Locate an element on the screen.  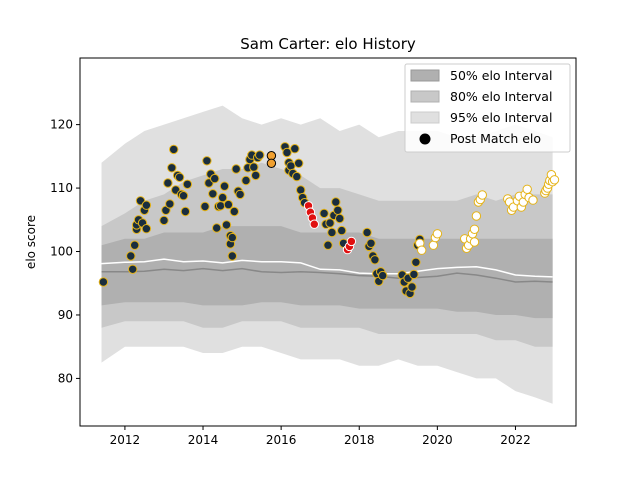
y-tick-label: 80 is located at coordinates (65, 378).